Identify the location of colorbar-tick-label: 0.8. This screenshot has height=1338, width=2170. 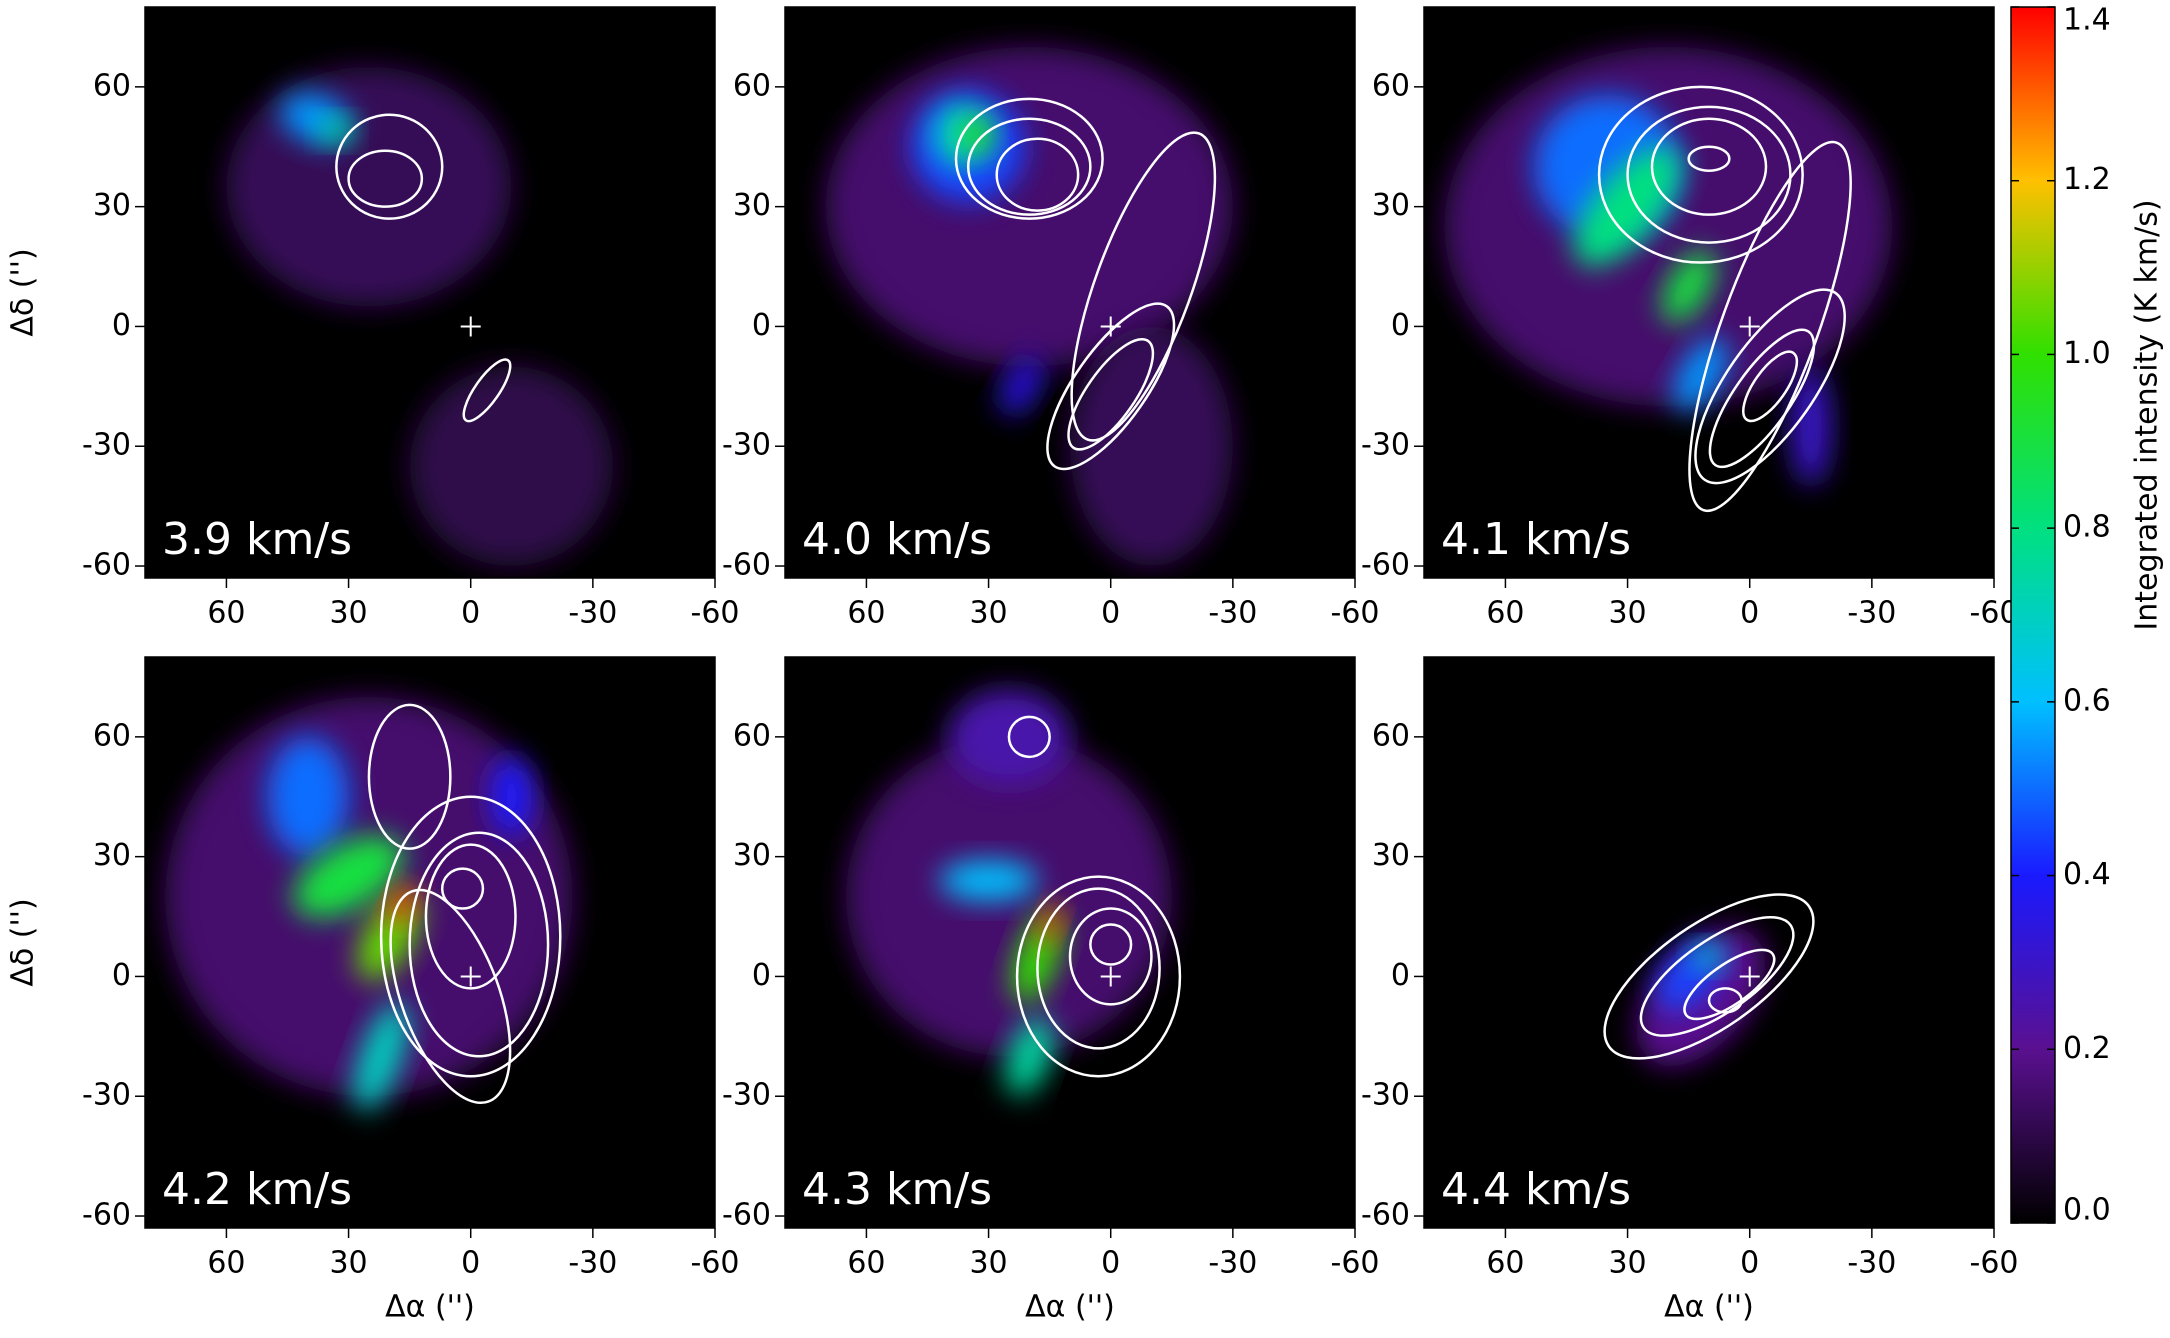
(2087, 527).